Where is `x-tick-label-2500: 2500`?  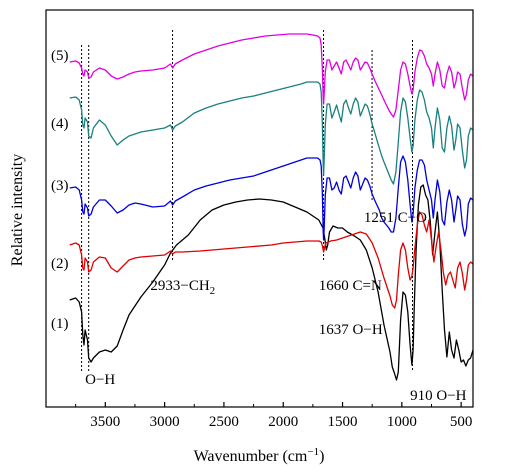
x-tick-label-2500: 2500 is located at coordinates (224, 422).